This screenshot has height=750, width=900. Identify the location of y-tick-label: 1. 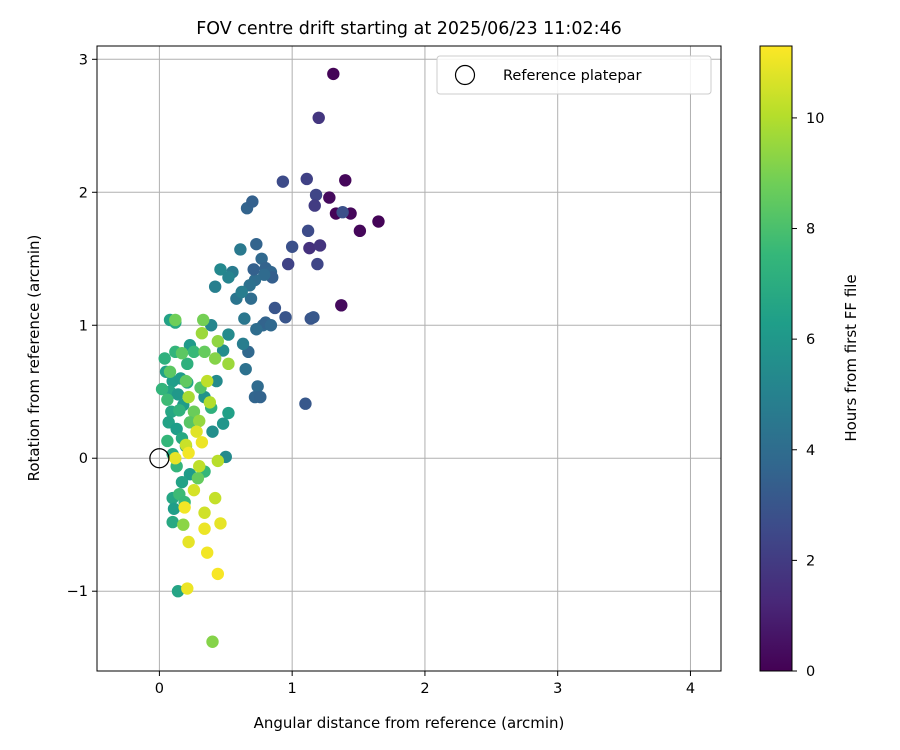
(83, 326).